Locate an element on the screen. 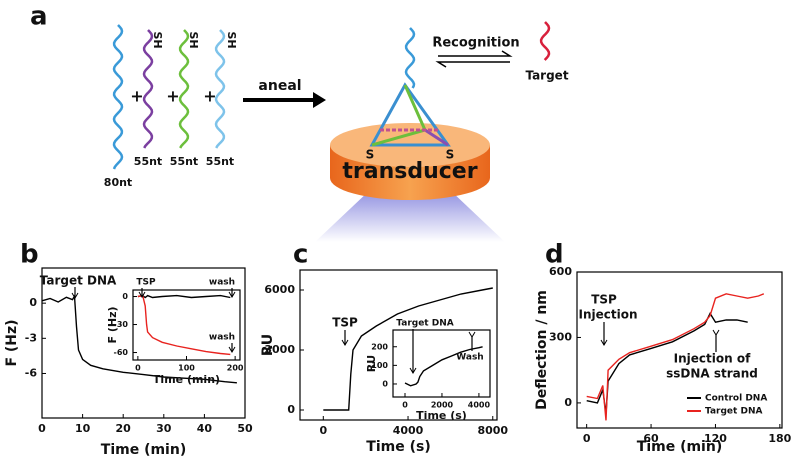 The width and height of the screenshot is (800, 462). annotation: wash is located at coordinates (222, 338).